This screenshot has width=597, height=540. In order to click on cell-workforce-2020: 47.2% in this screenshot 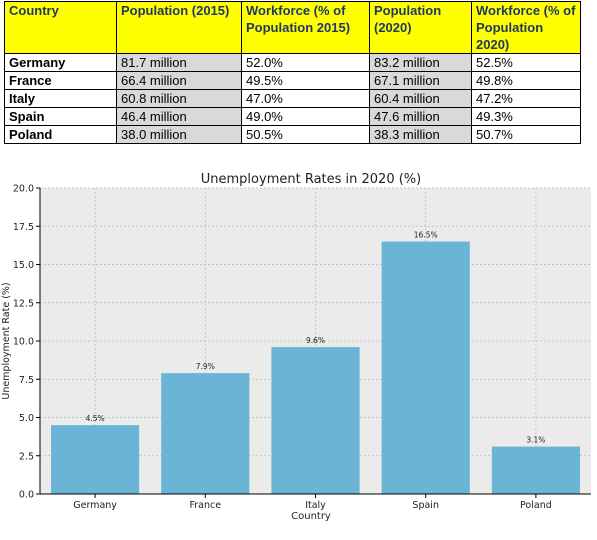, I will do `click(526, 98)`.